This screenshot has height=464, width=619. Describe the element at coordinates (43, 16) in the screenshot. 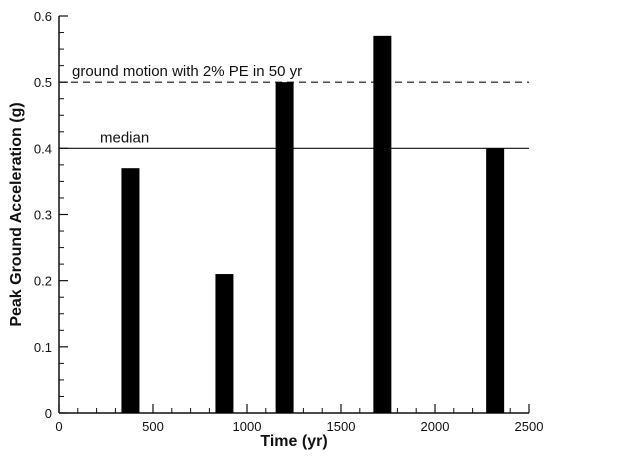

I see `y-tick-label: 0.6` at that location.